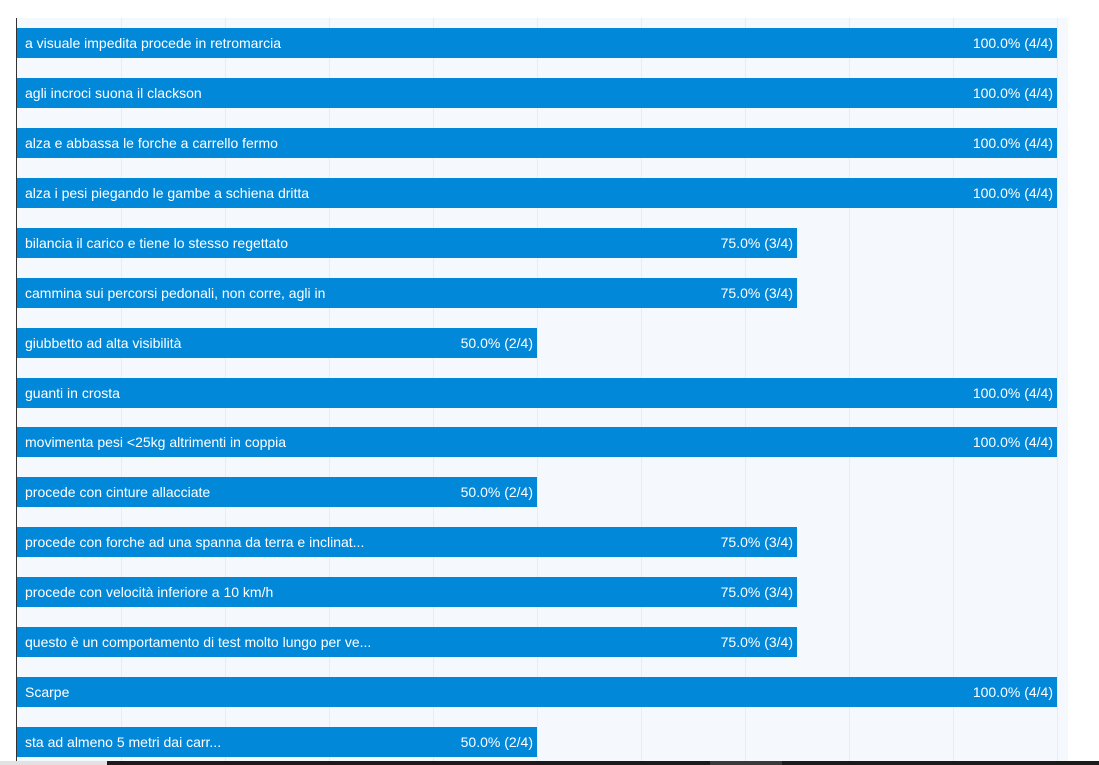  I want to click on bar: guanti in crosta 100.0% (4/4), so click(537, 393).